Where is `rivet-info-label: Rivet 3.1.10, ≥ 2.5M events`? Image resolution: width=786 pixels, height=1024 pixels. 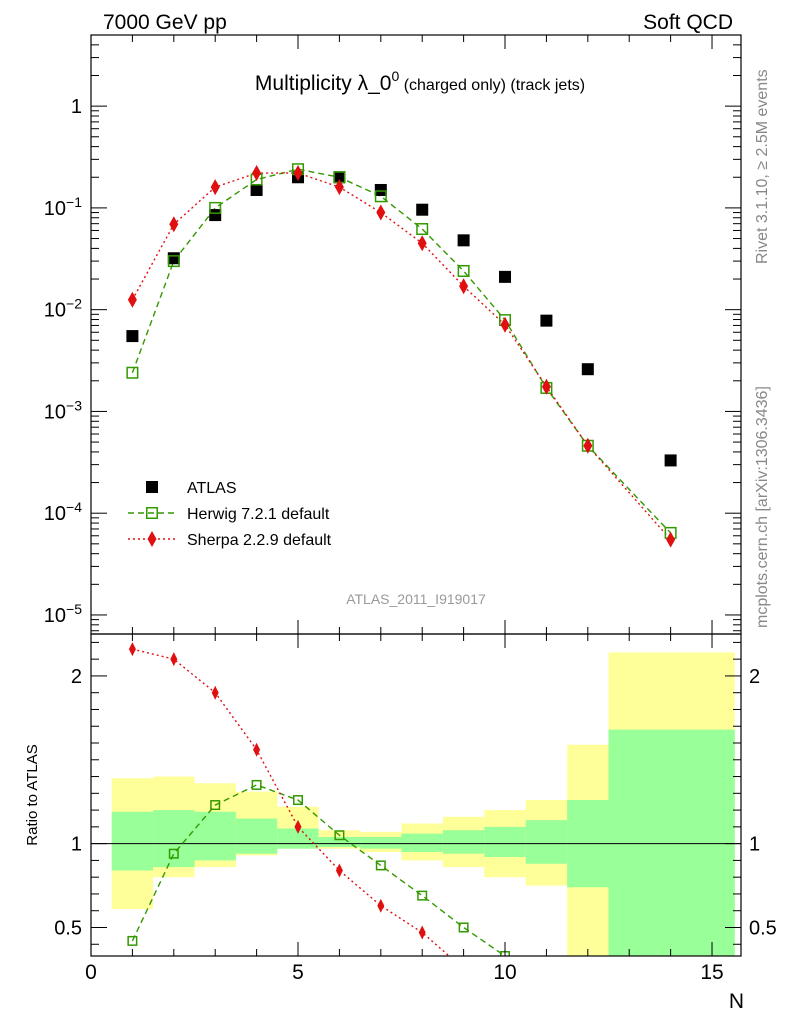 rivet-info-label: Rivet 3.1.10, ≥ 2.5M events is located at coordinates (762, 166).